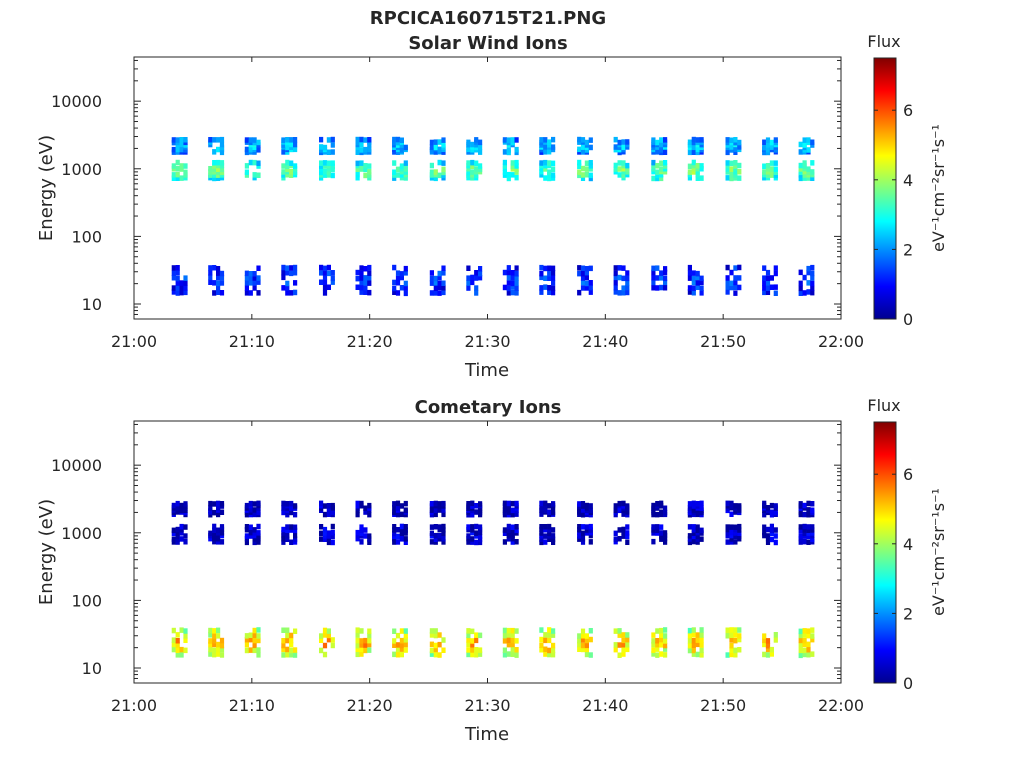 This screenshot has height=772, width=1024. What do you see at coordinates (841, 341) in the screenshot?
I see `x-tick-label: 22:00` at bounding box center [841, 341].